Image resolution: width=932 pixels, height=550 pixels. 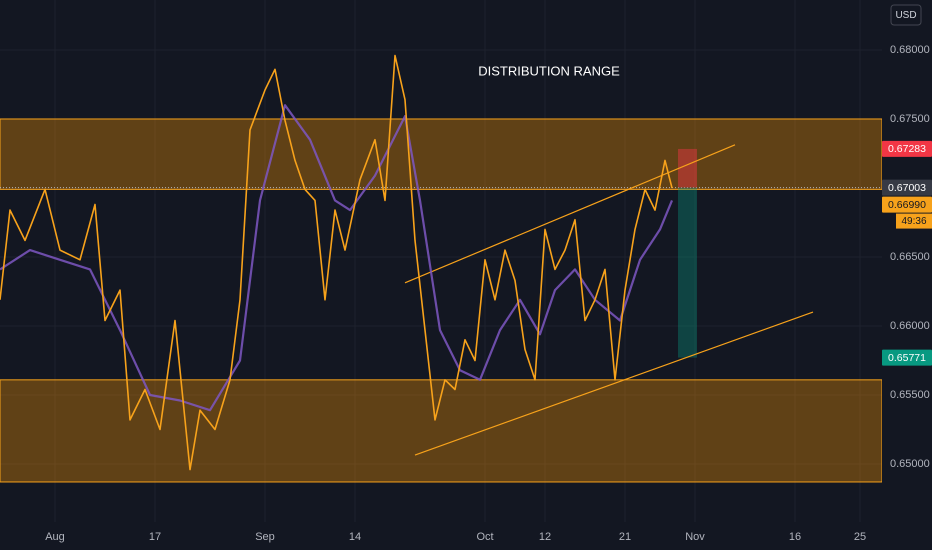 What do you see at coordinates (910, 326) in the screenshot?
I see `y-tick-label: 0.66000` at bounding box center [910, 326].